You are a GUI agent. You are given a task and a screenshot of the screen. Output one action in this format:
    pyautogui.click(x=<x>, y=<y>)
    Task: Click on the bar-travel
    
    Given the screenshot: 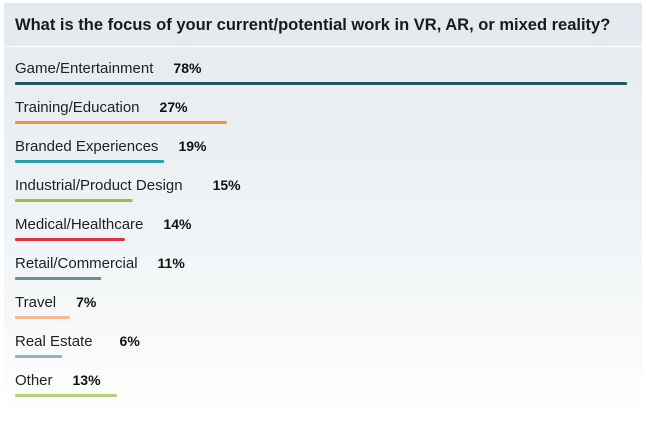 What is the action you would take?
    pyautogui.click(x=42, y=317)
    